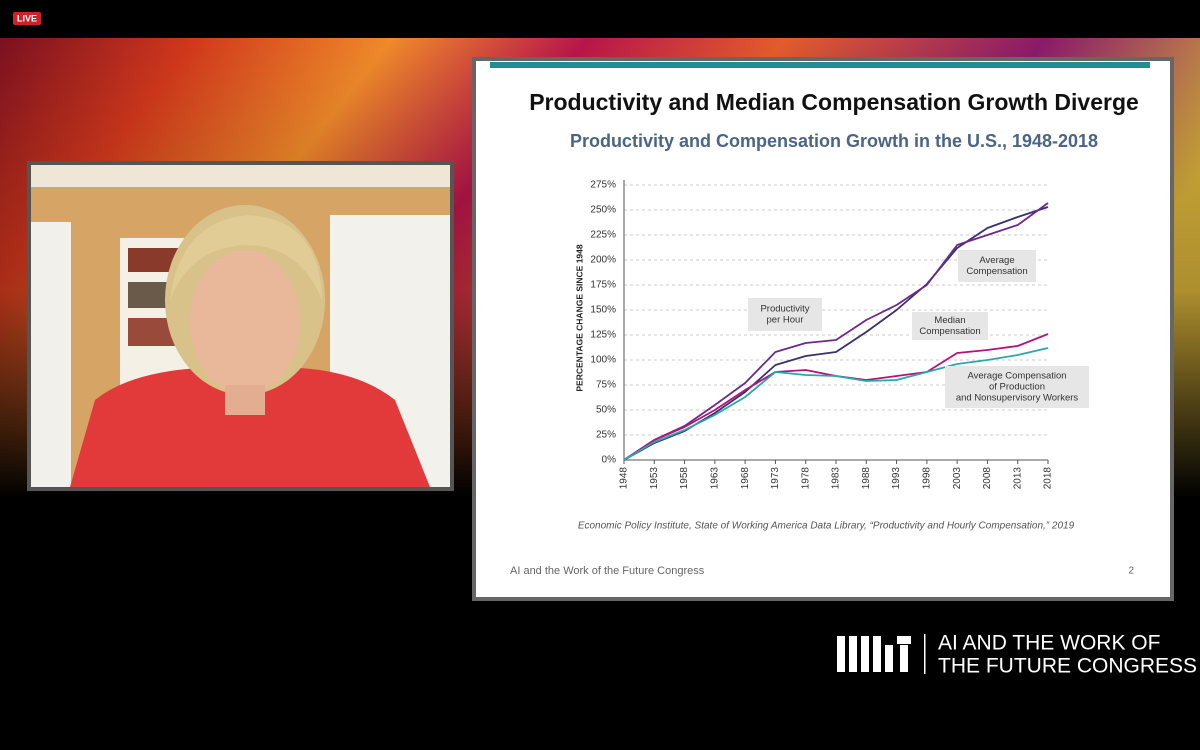 This screenshot has width=1200, height=750. Describe the element at coordinates (925, 654) in the screenshot. I see `logo-divider` at that location.